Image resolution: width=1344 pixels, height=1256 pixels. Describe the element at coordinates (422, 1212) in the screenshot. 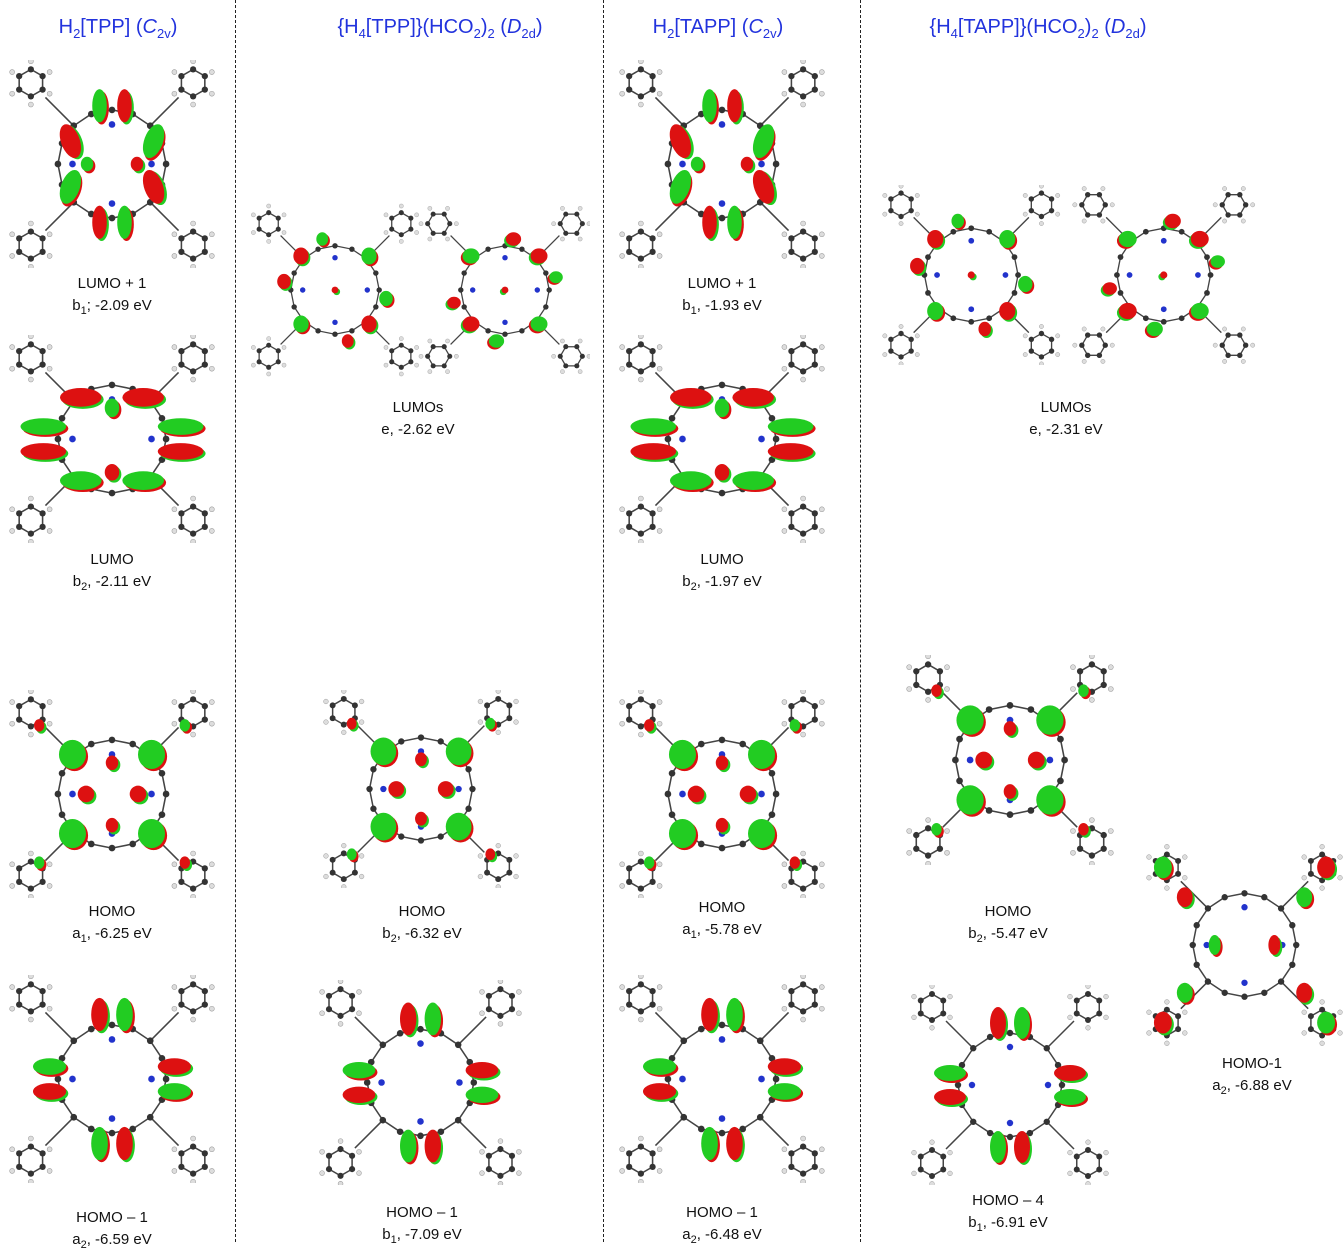

I see `orbital-label: HOMO – 1` at that location.